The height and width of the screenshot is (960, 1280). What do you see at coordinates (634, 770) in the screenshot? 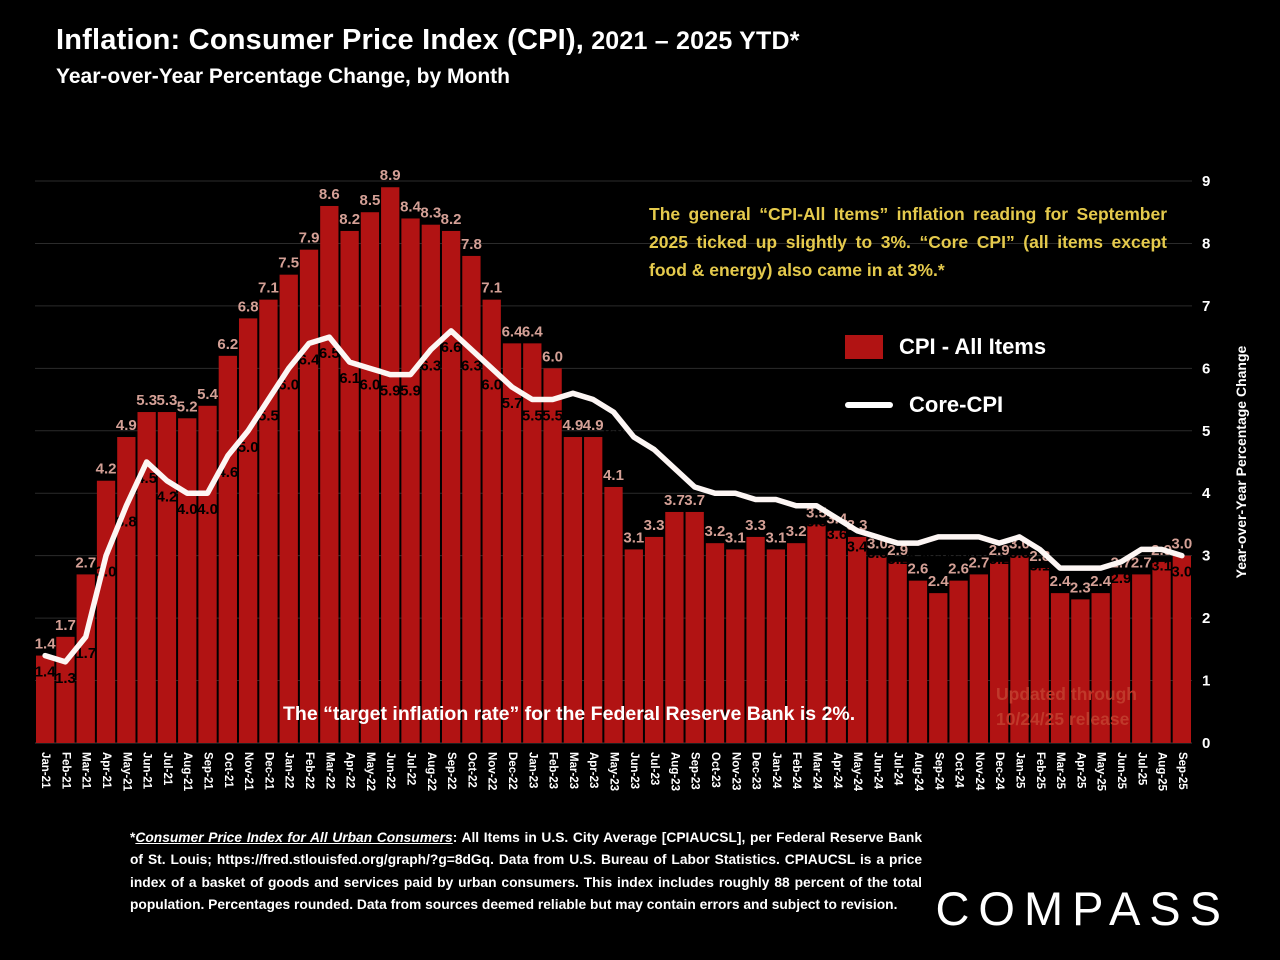
I see `x-axis-label: Jun-23` at bounding box center [634, 770].